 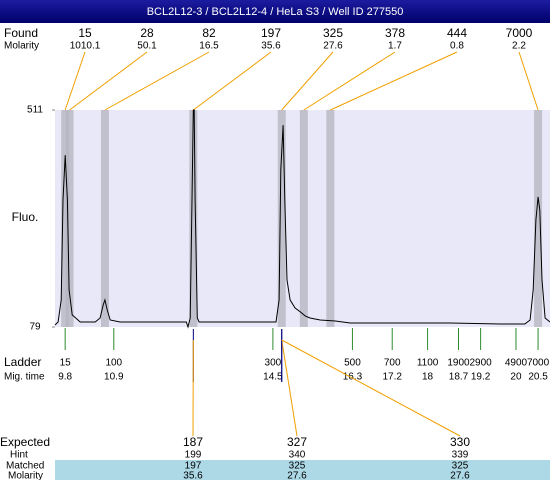 I want to click on ladder-time: 18.7, so click(x=459, y=377).